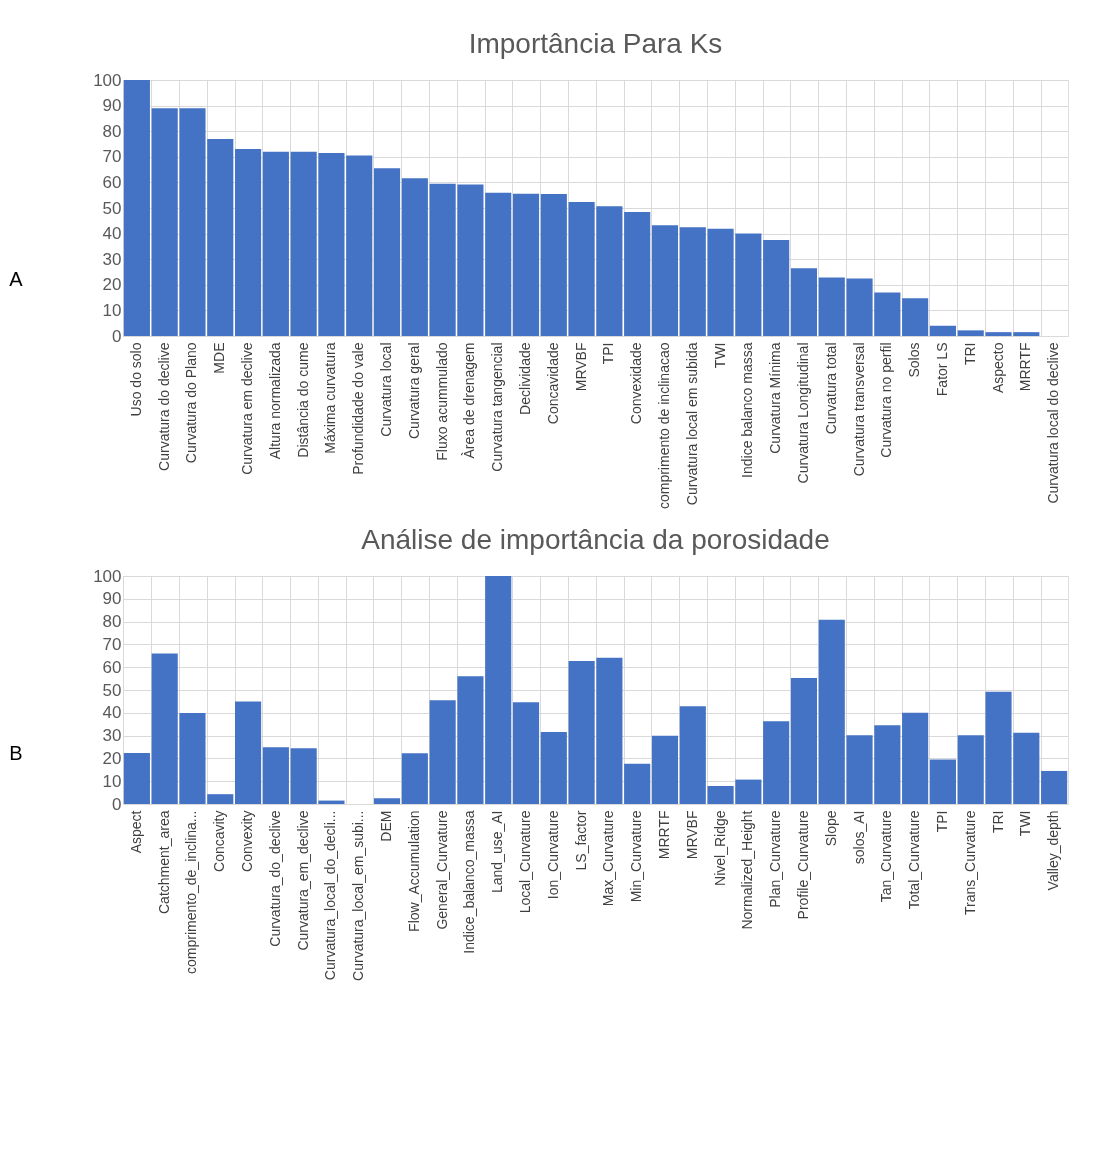  What do you see at coordinates (302, 400) in the screenshot?
I see `x-tick-label: Distância do cume` at bounding box center [302, 400].